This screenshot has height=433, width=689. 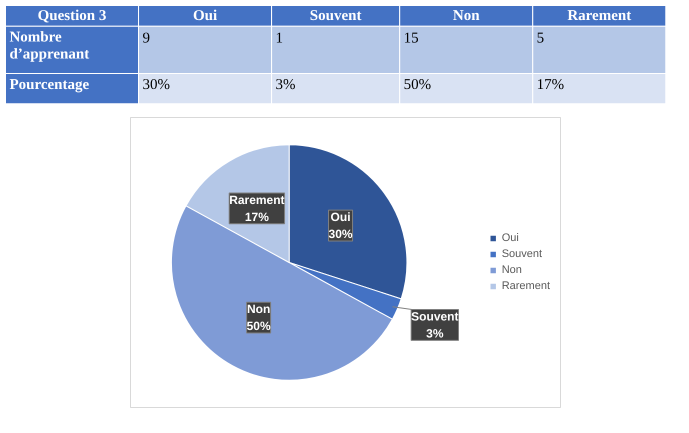 I want to click on text: 3%, so click(x=286, y=84).